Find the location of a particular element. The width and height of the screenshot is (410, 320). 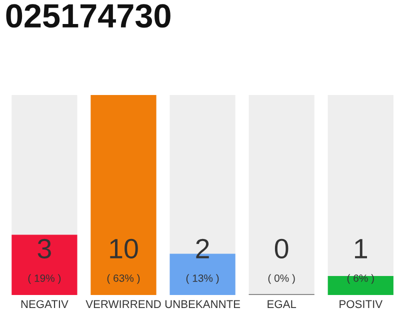

annotation: 1 is located at coordinates (361, 248).